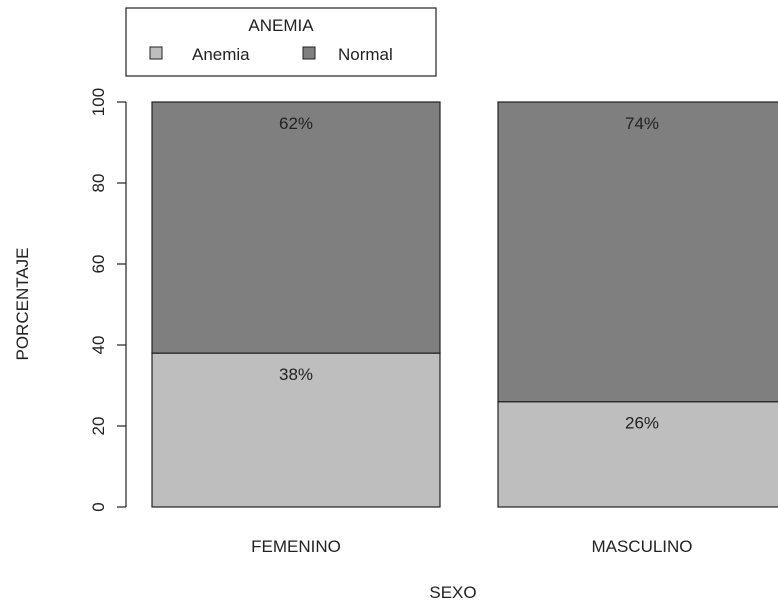 The height and width of the screenshot is (604, 778). I want to click on y-tick-label: 80, so click(98, 183).